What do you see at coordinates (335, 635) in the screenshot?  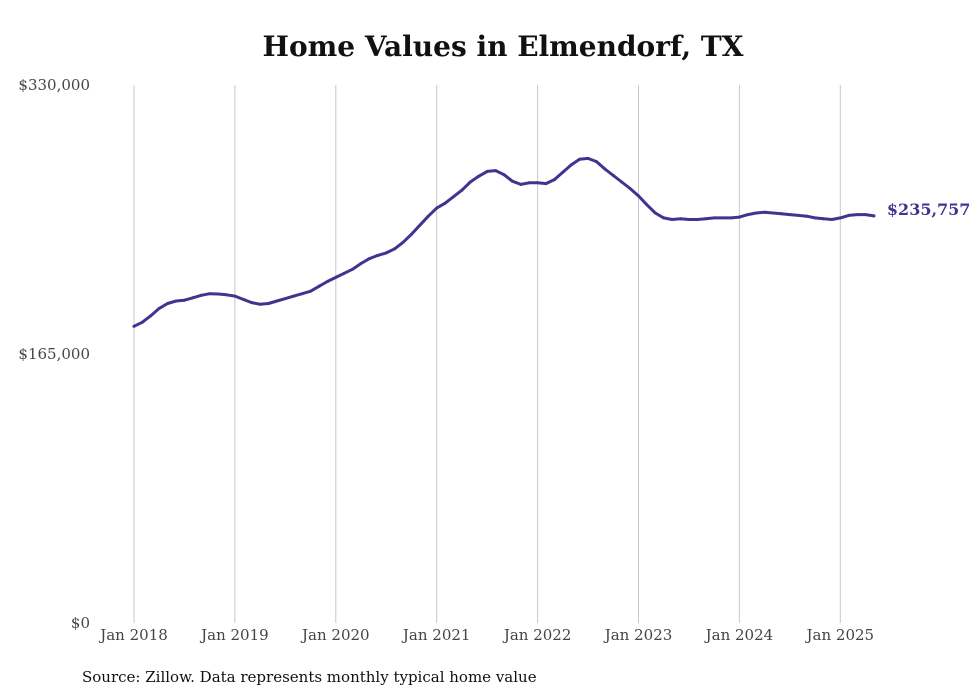 I see `x-tick-label: Jan 2020` at bounding box center [335, 635].